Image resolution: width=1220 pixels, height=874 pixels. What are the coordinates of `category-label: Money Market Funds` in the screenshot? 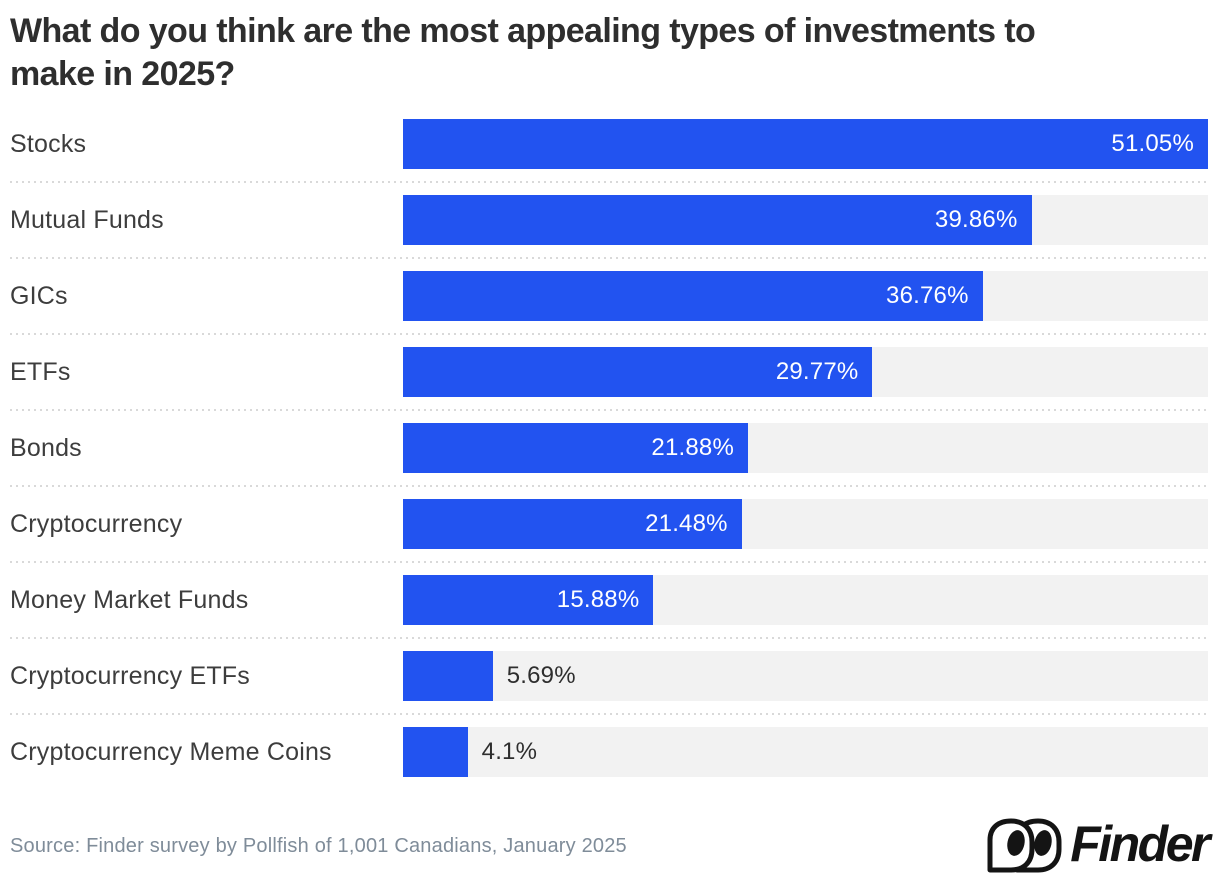 It's located at (129, 599).